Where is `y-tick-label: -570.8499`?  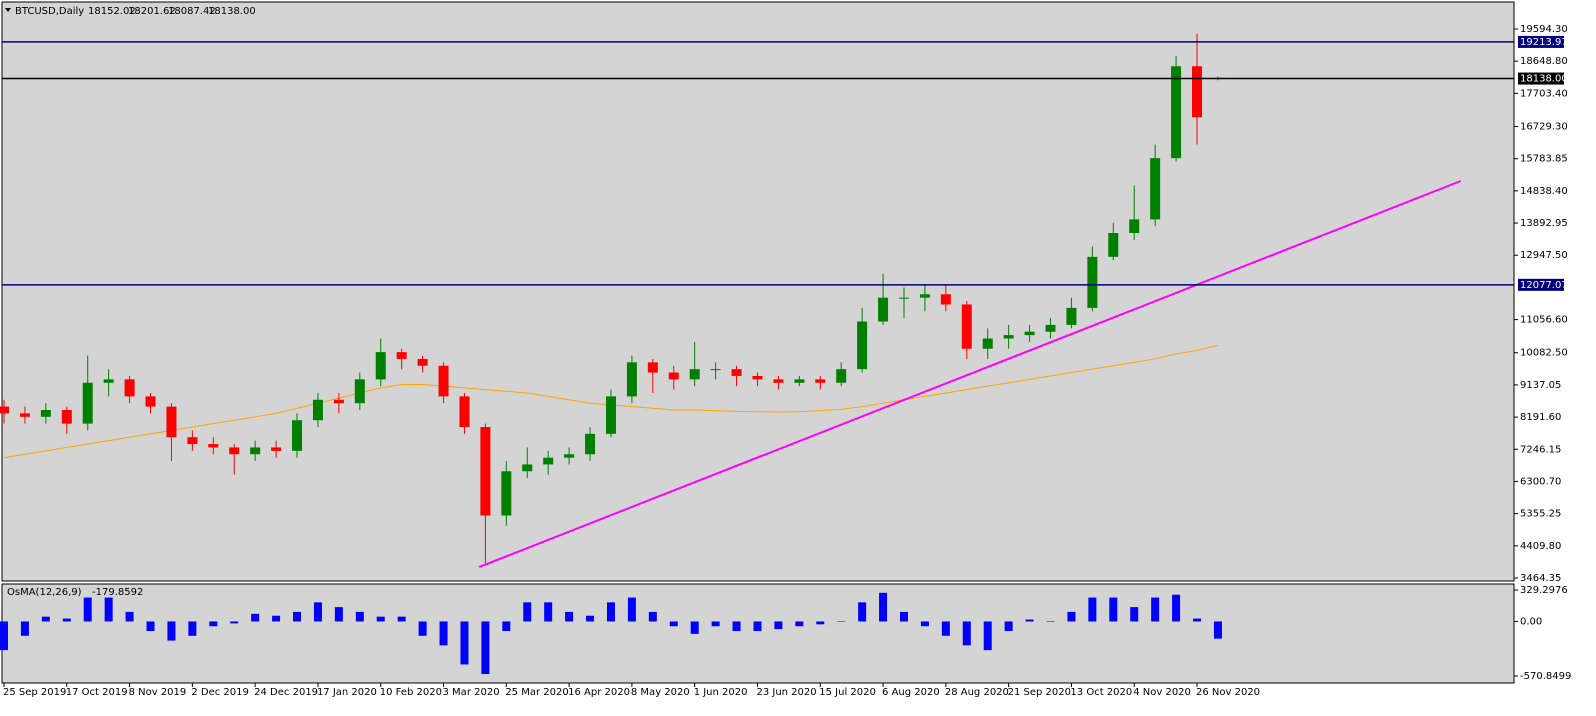 y-tick-label: -570.8499 is located at coordinates (1545, 676).